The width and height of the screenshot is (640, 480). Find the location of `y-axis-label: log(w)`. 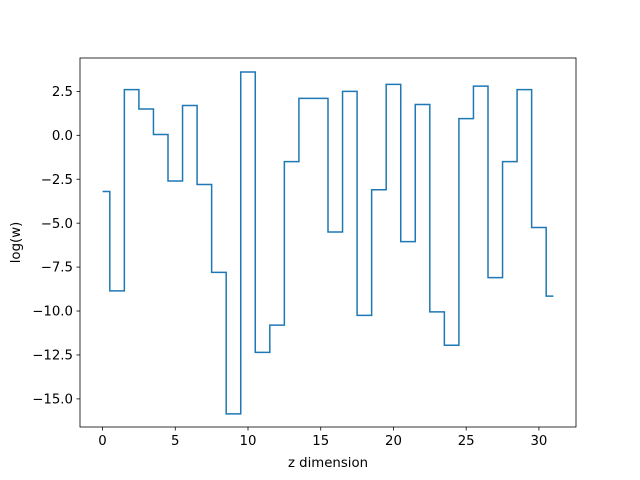

y-axis-label: log(w) is located at coordinates (16, 243).